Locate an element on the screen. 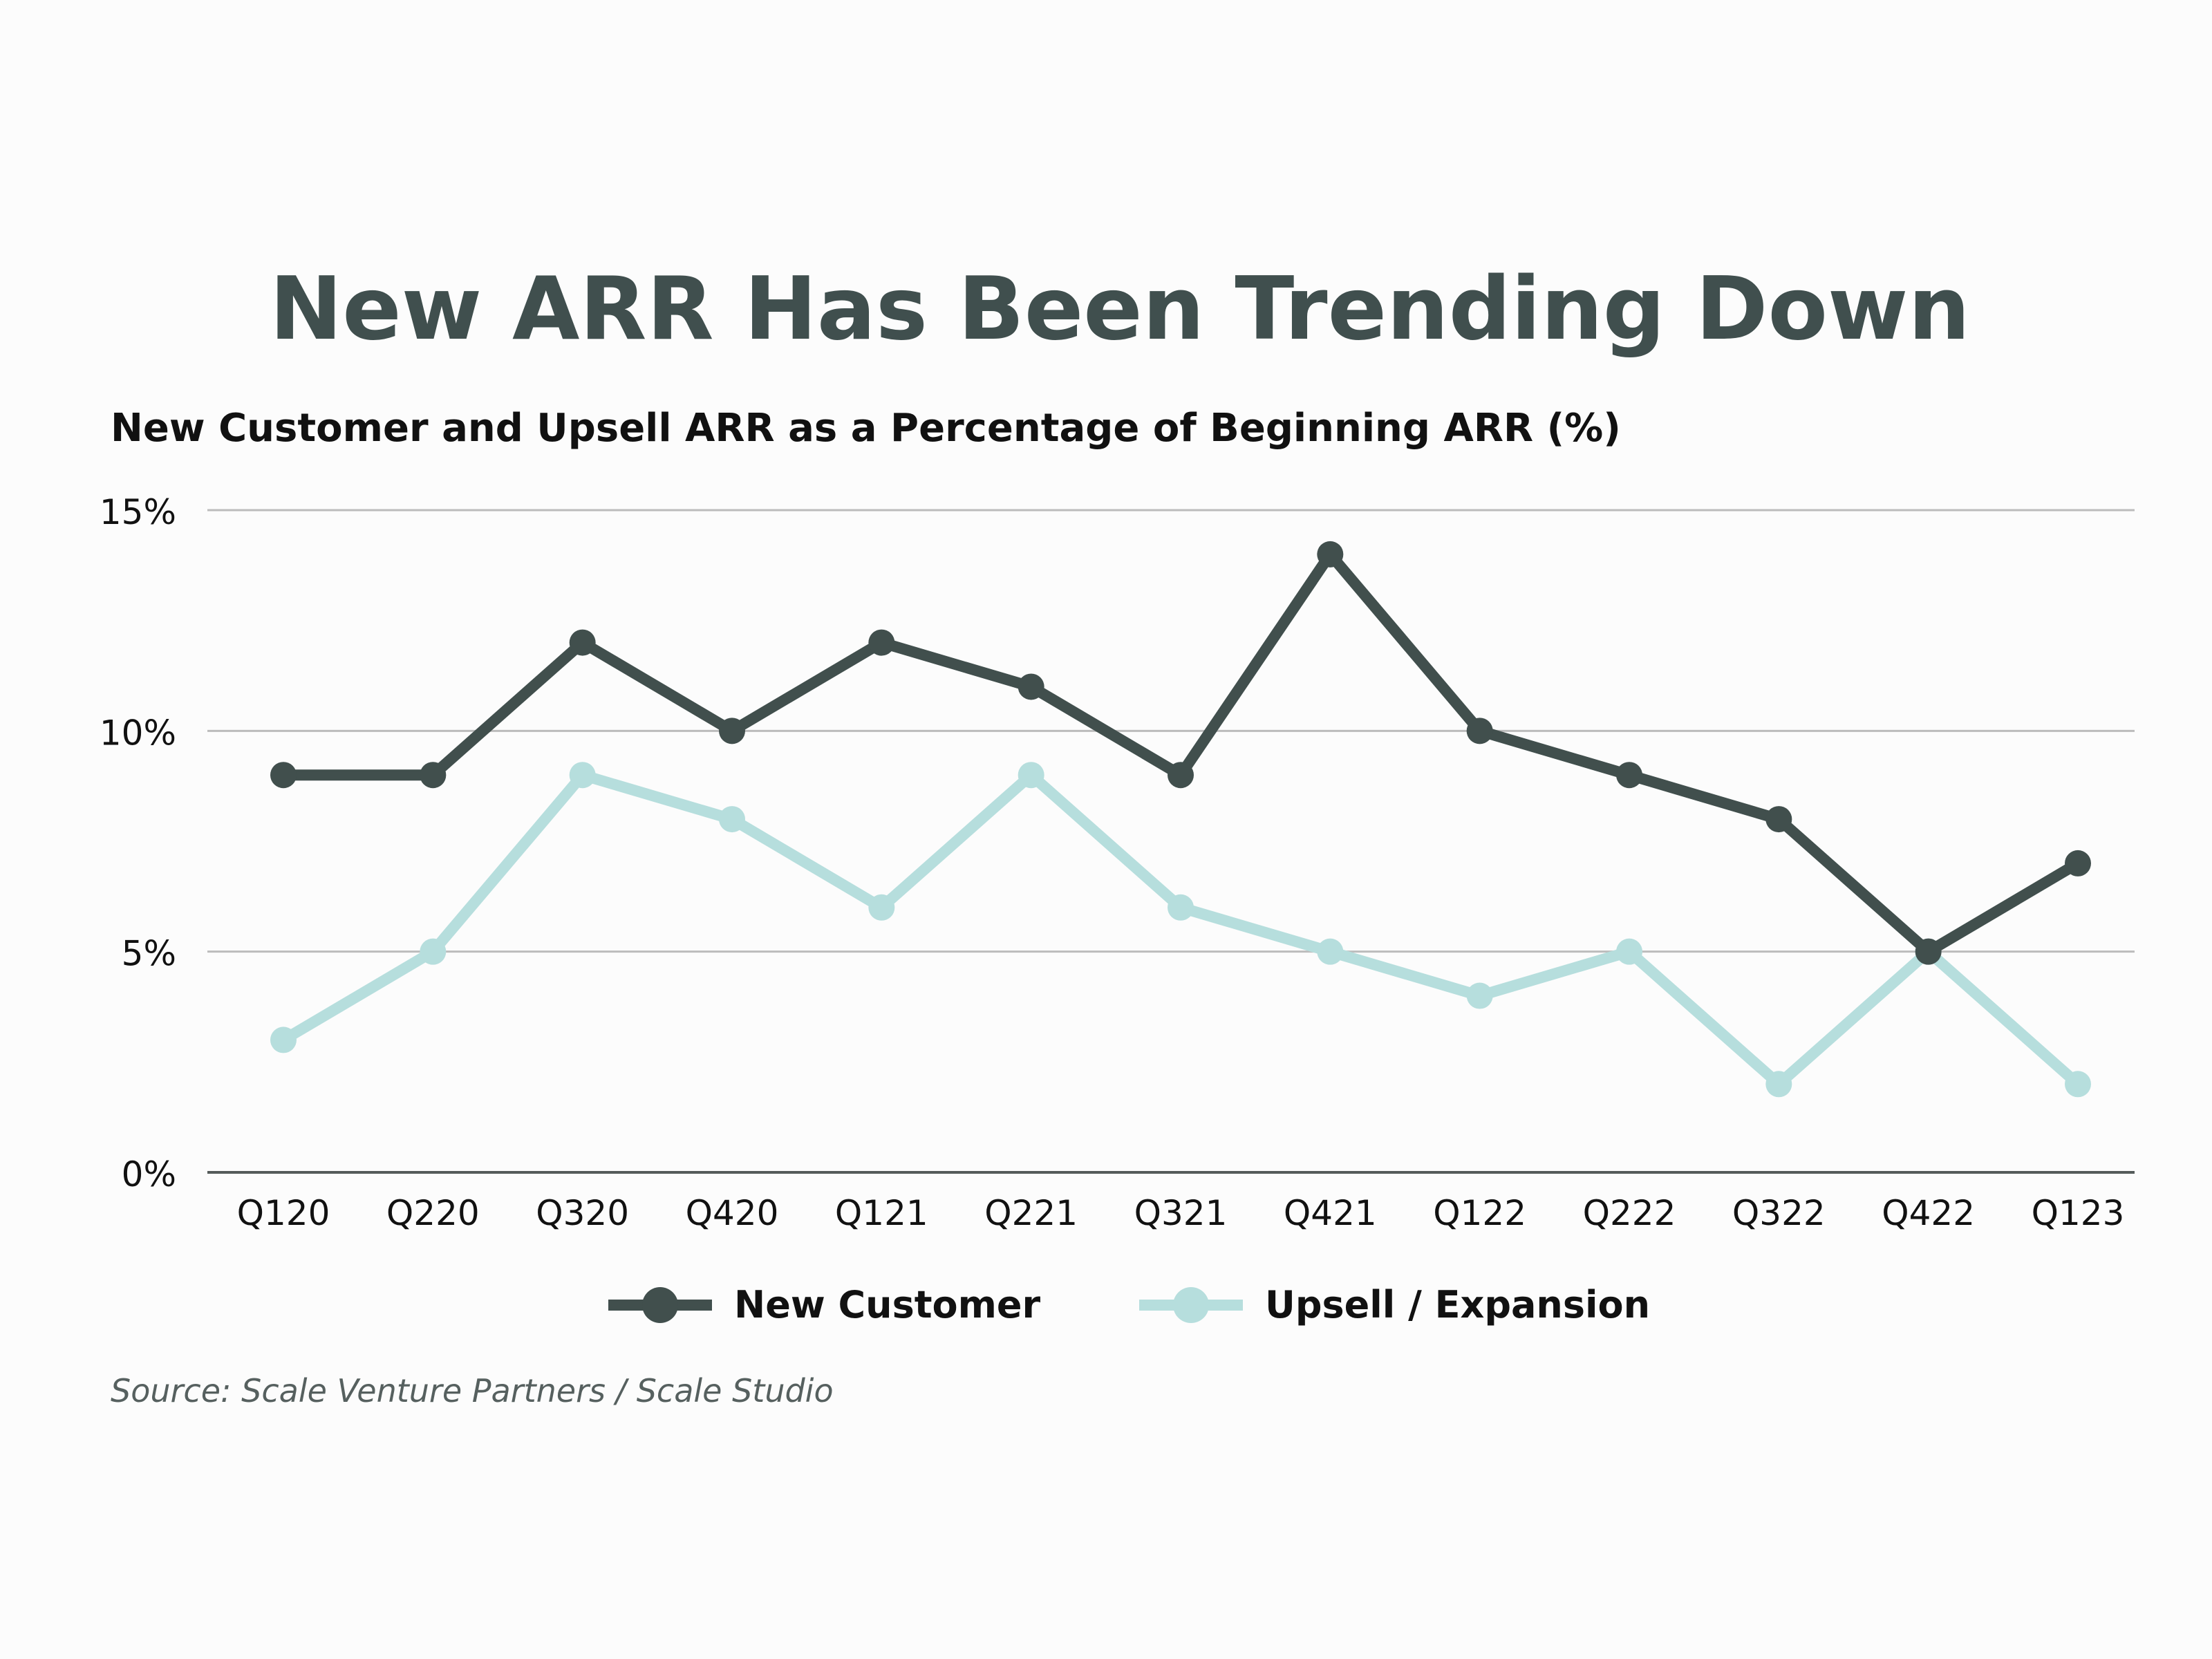 The height and width of the screenshot is (1659, 2212). y-tick-label: 0% is located at coordinates (149, 1174).